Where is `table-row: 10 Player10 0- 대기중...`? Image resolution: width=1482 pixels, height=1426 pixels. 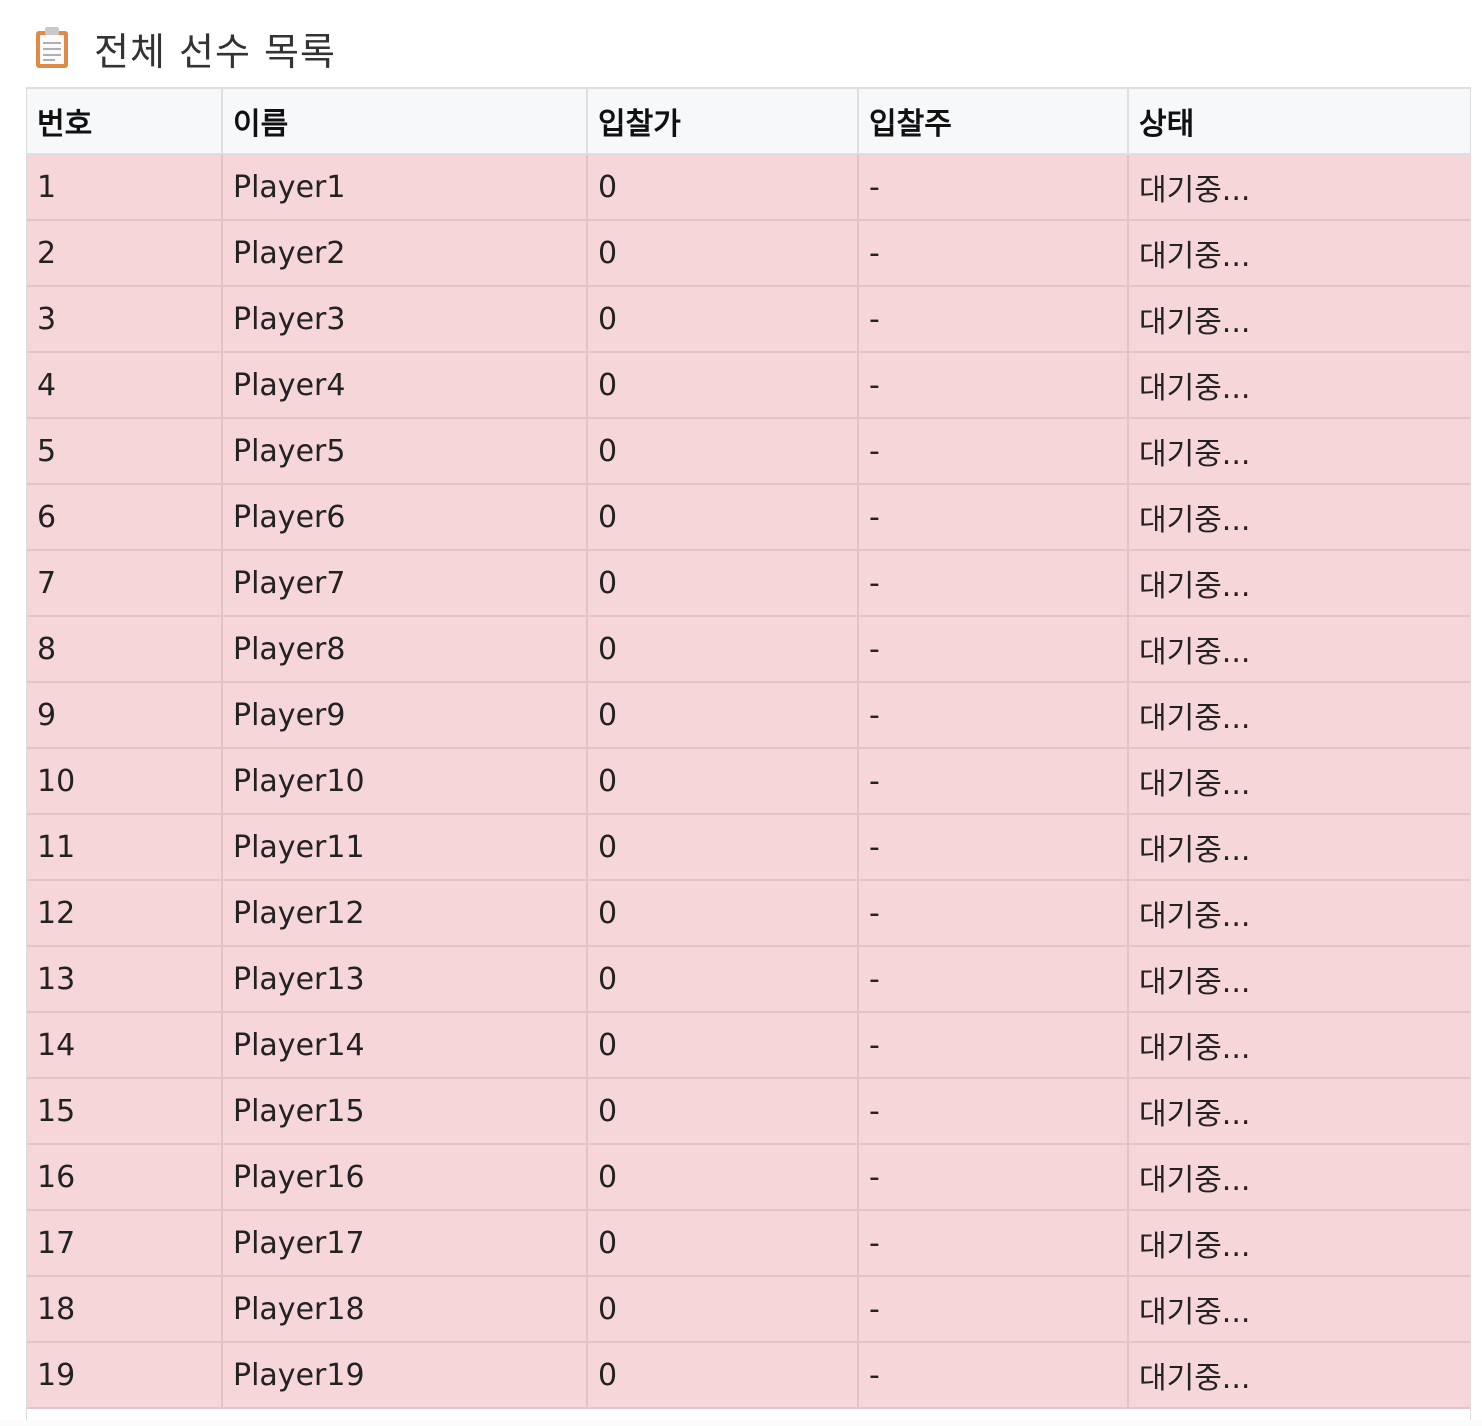
table-row: 10 Player10 0- 대기중... is located at coordinates (748, 781).